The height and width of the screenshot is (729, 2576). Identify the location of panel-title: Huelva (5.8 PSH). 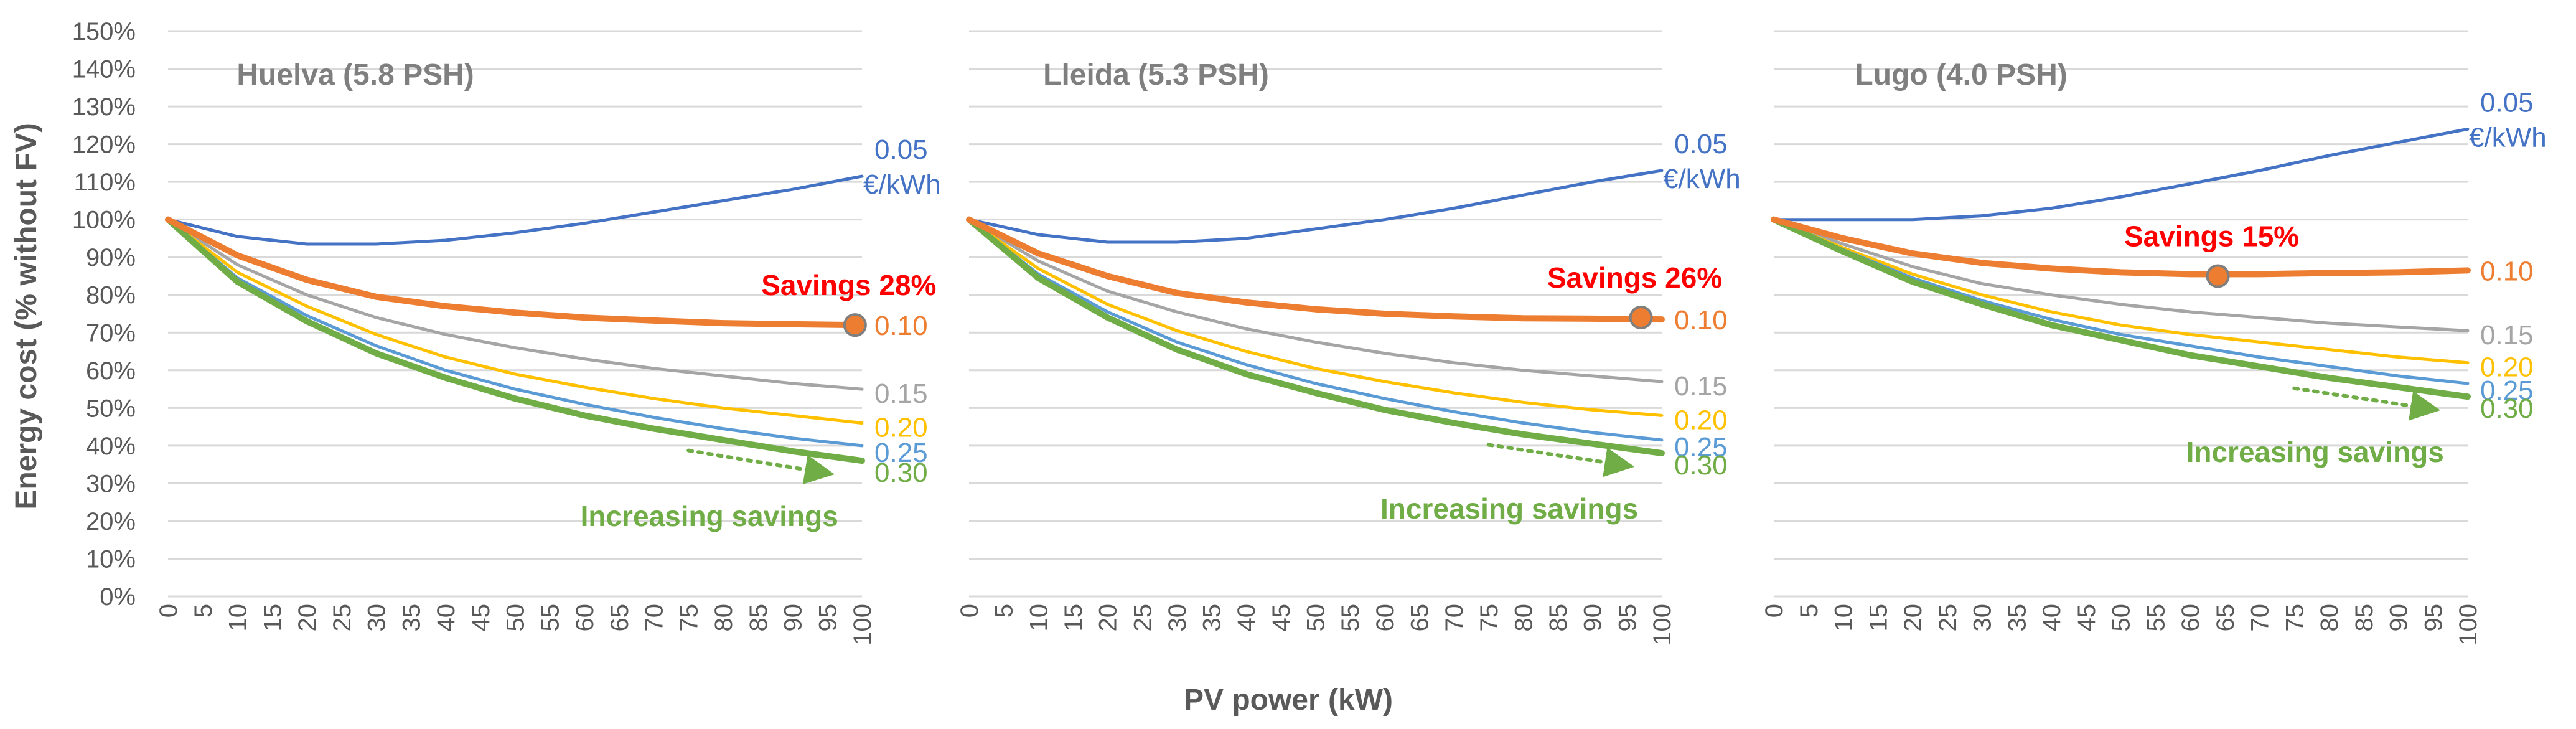
(355, 75).